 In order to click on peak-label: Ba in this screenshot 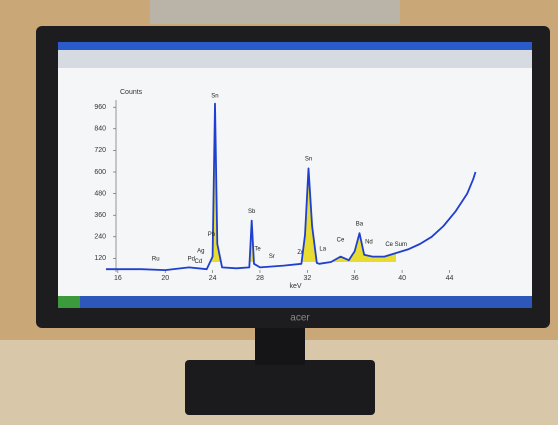, I will do `click(360, 224)`.